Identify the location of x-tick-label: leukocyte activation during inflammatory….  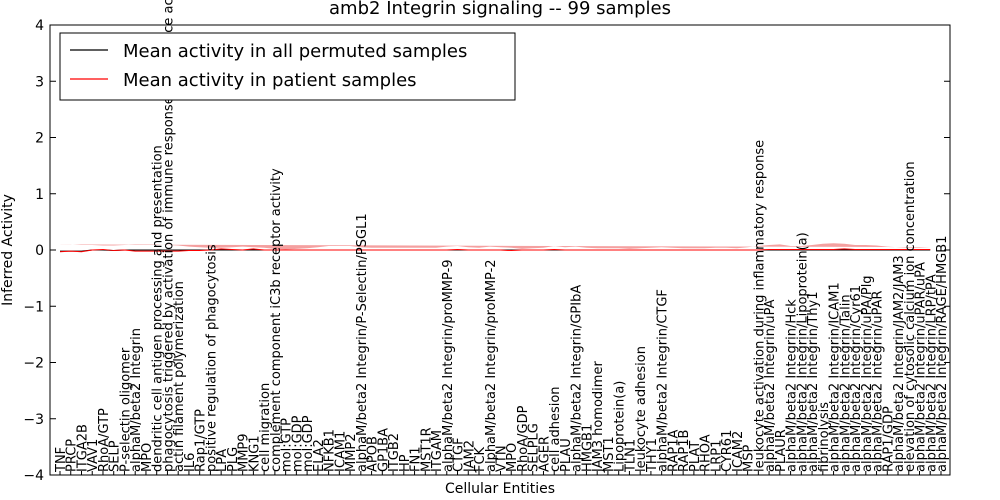
(759, 306).